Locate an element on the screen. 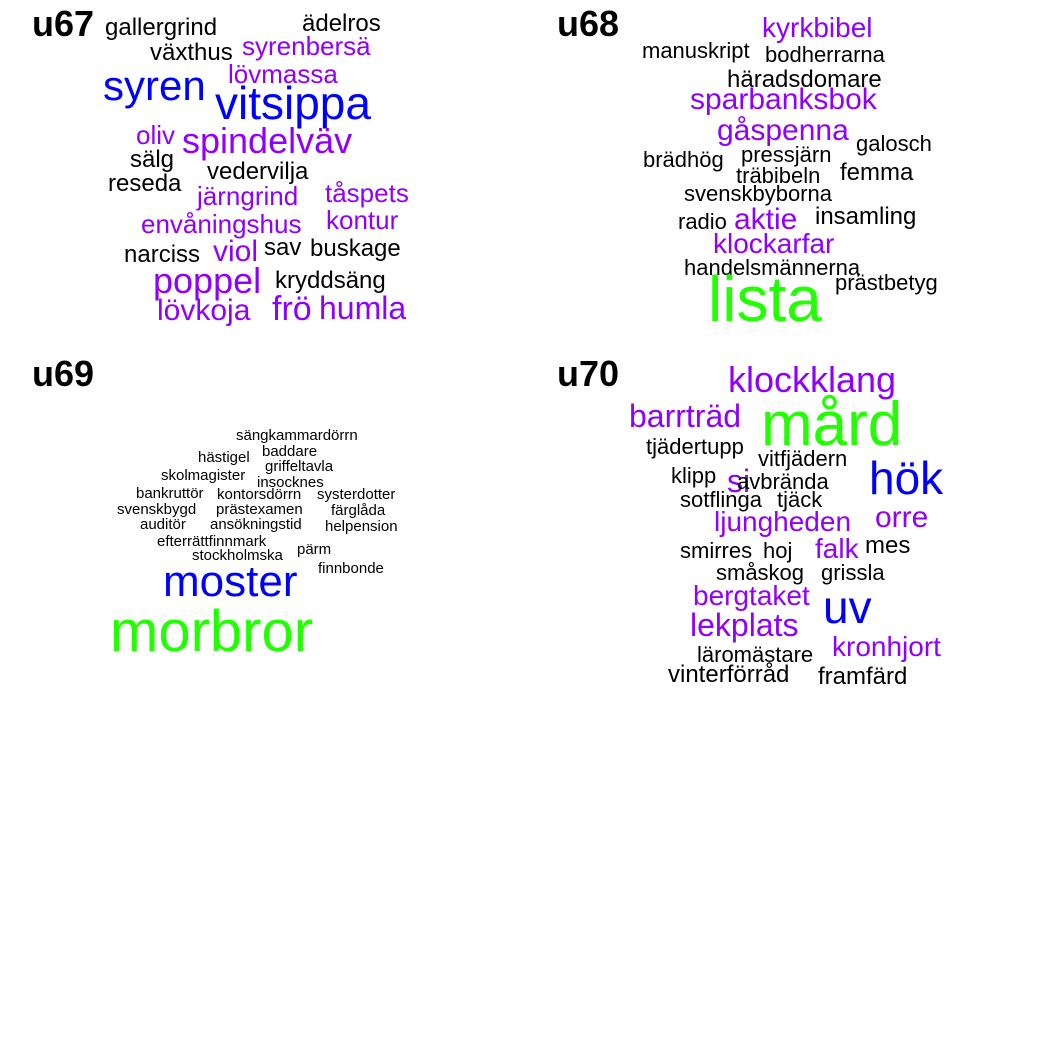 The width and height of the screenshot is (1050, 1050). cloud-word: si is located at coordinates (739, 481).